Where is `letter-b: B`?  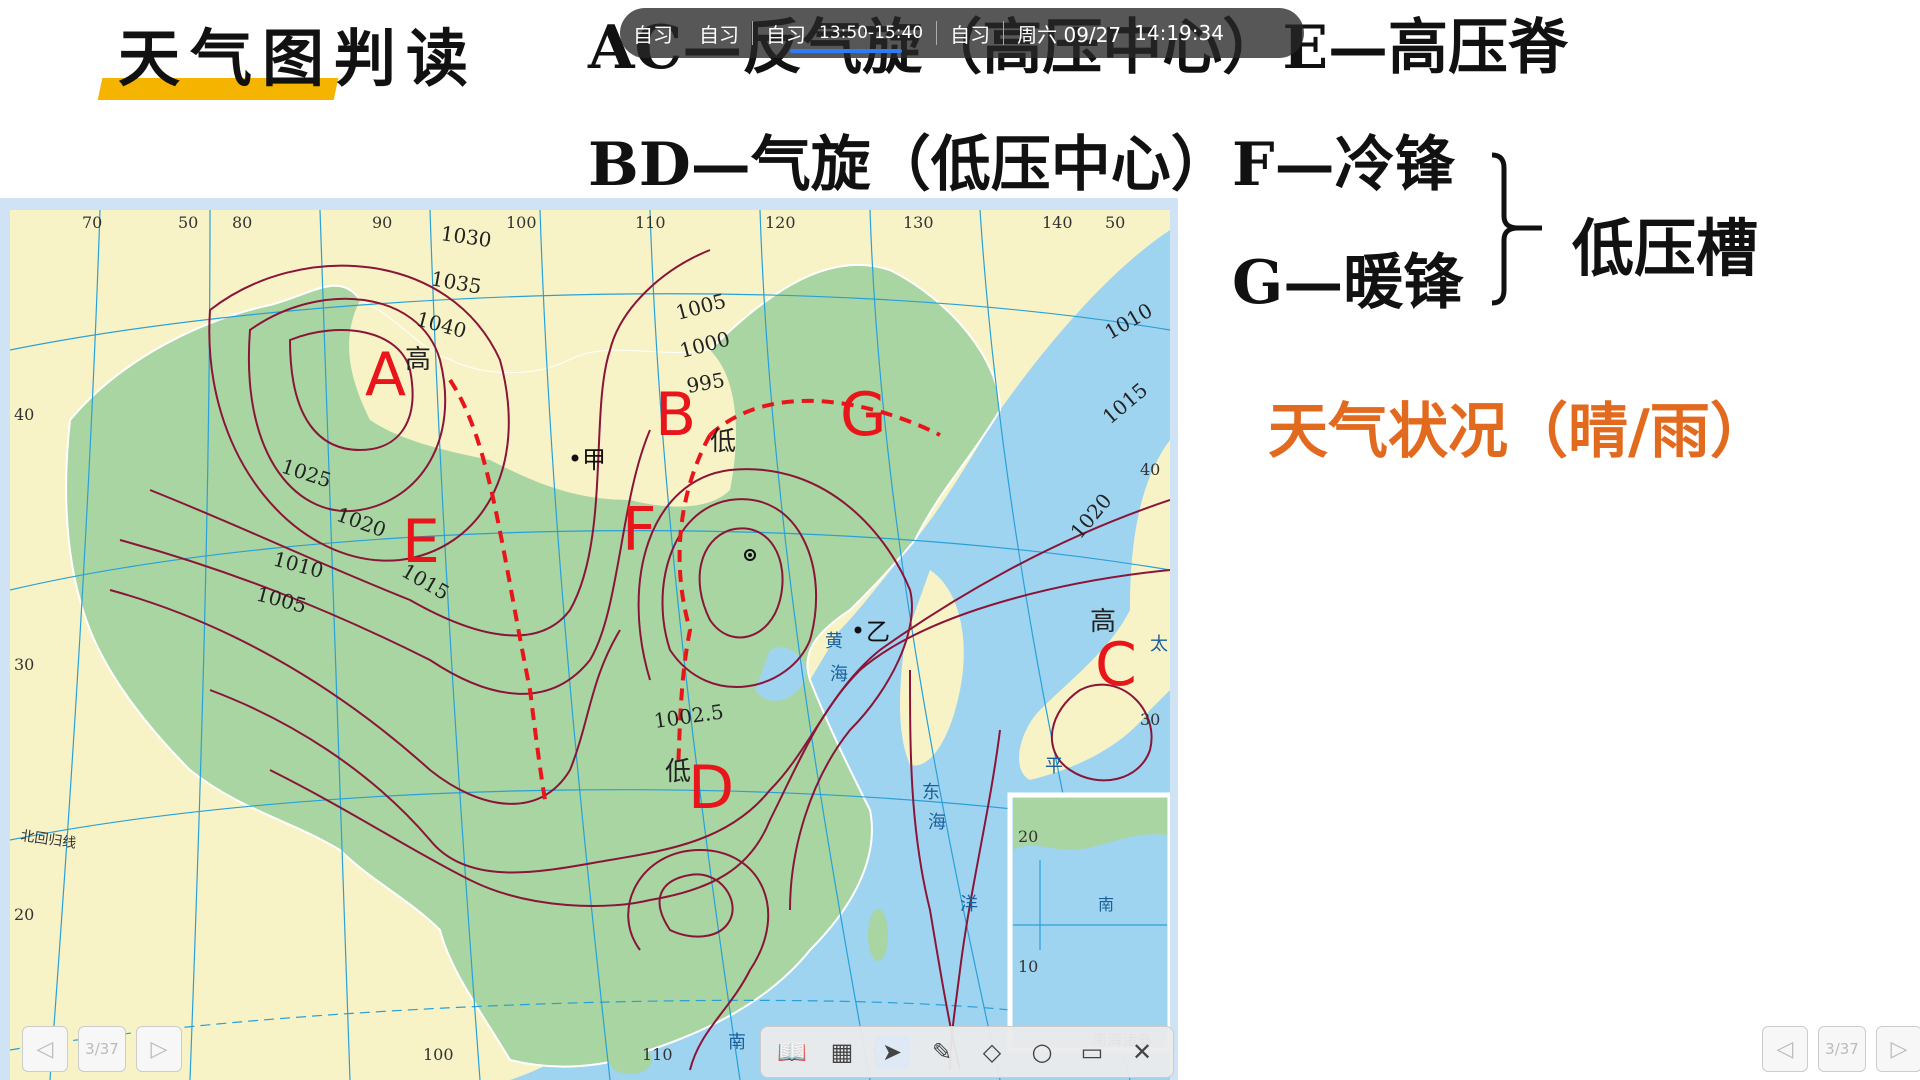 letter-b: B is located at coordinates (675, 415).